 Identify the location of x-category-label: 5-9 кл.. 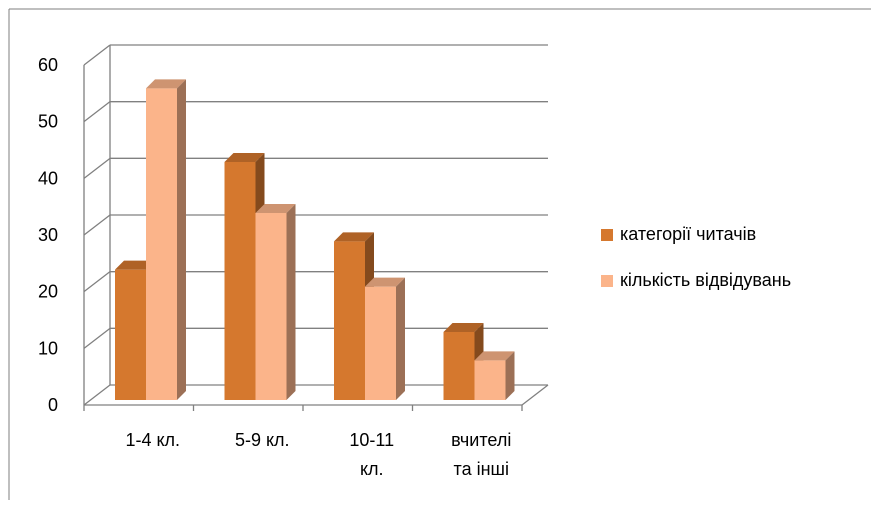
(262, 440).